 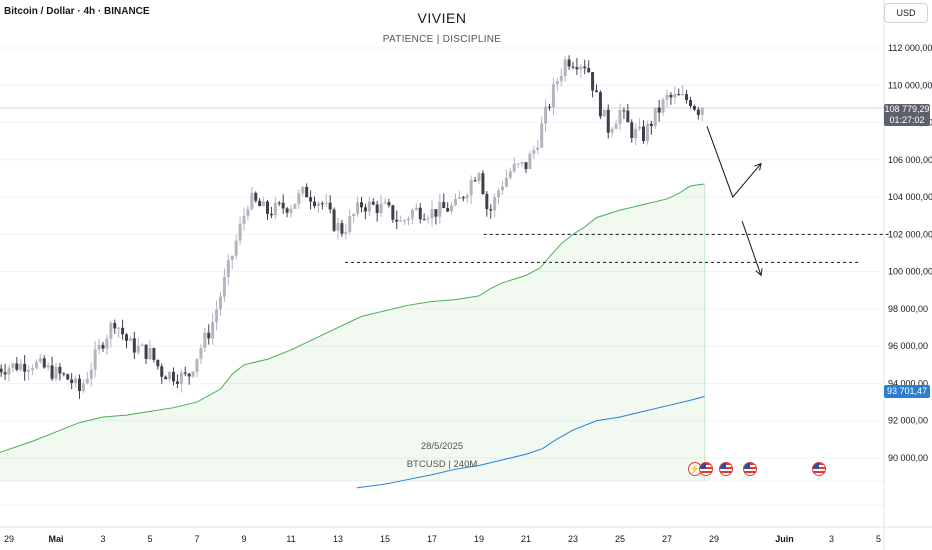 I want to click on price-tick-label: 92 000,00, so click(x=908, y=421).